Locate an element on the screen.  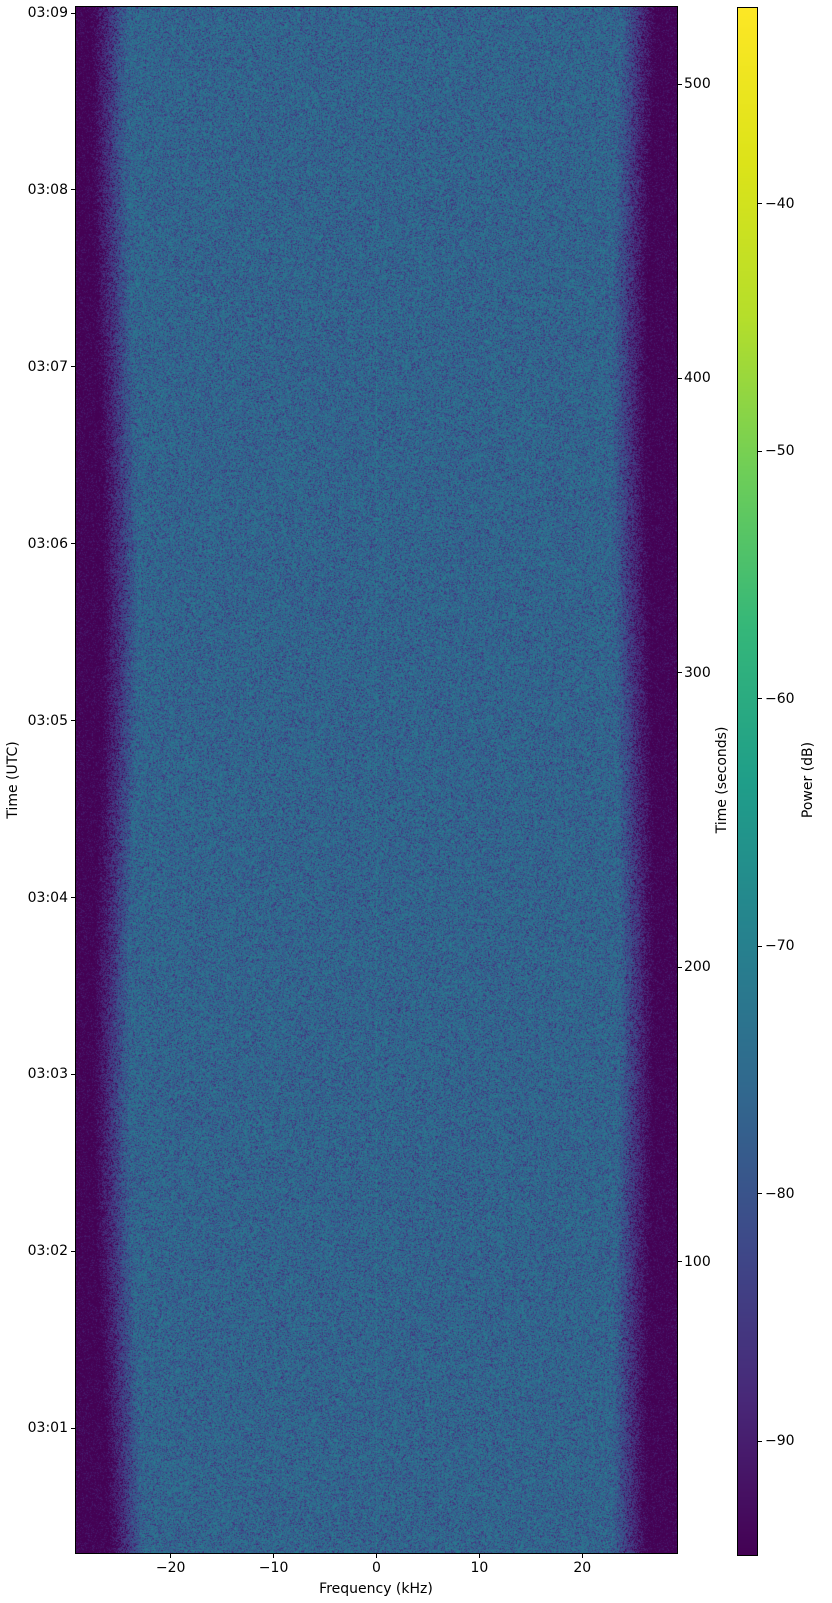
colorbar is located at coordinates (747, 781).